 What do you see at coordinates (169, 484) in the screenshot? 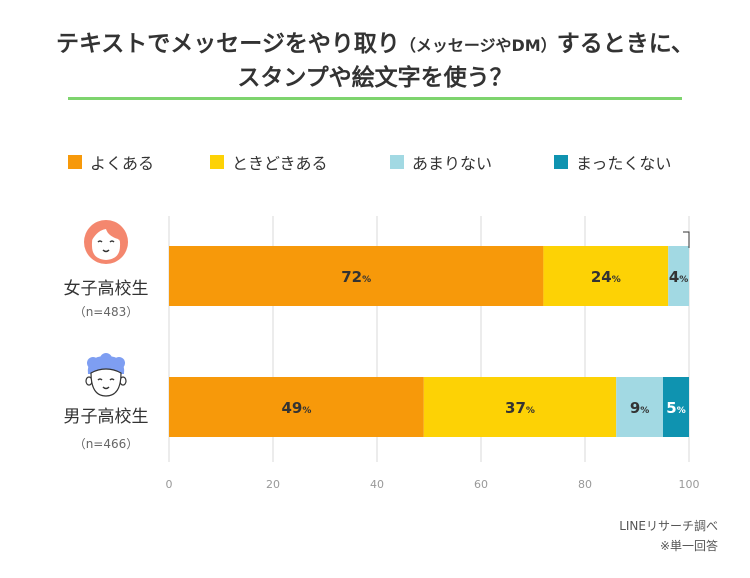
I see `x-tick-label-0: 0` at bounding box center [169, 484].